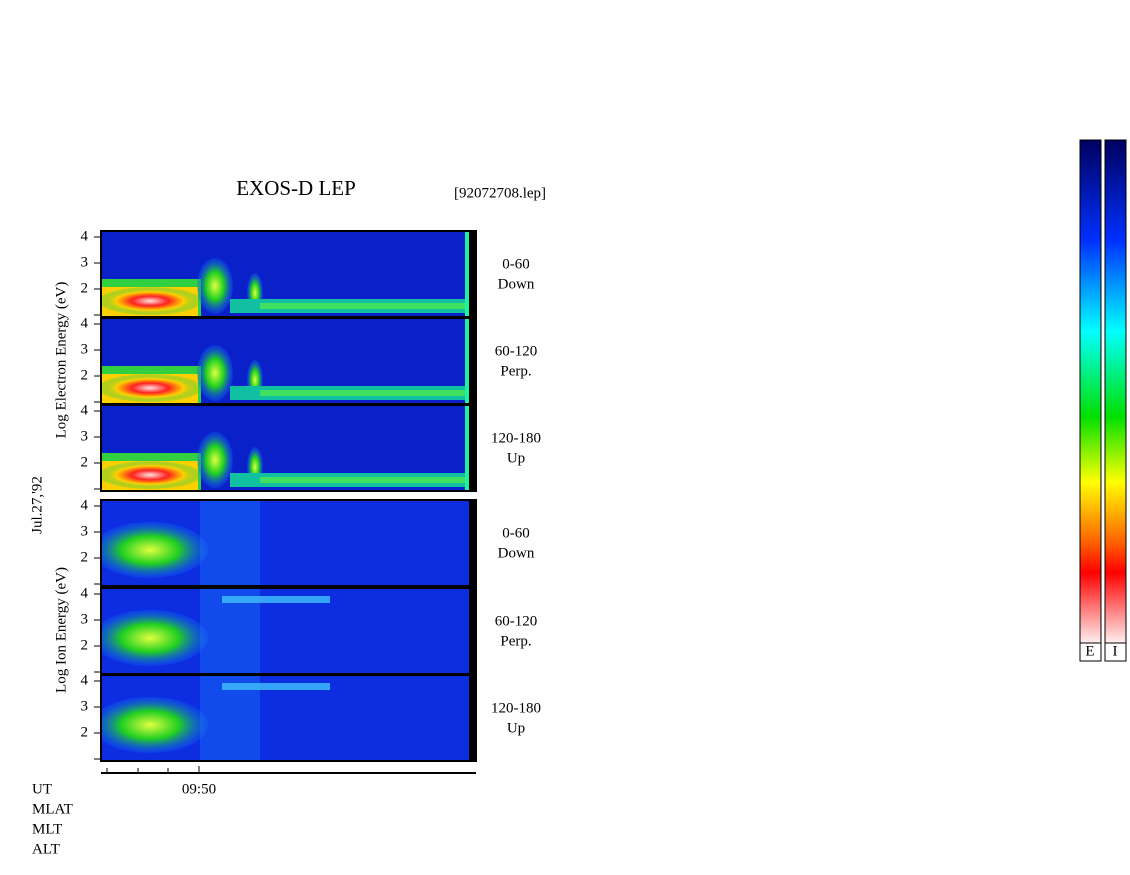  I want to click on row-label: UT, so click(42, 789).